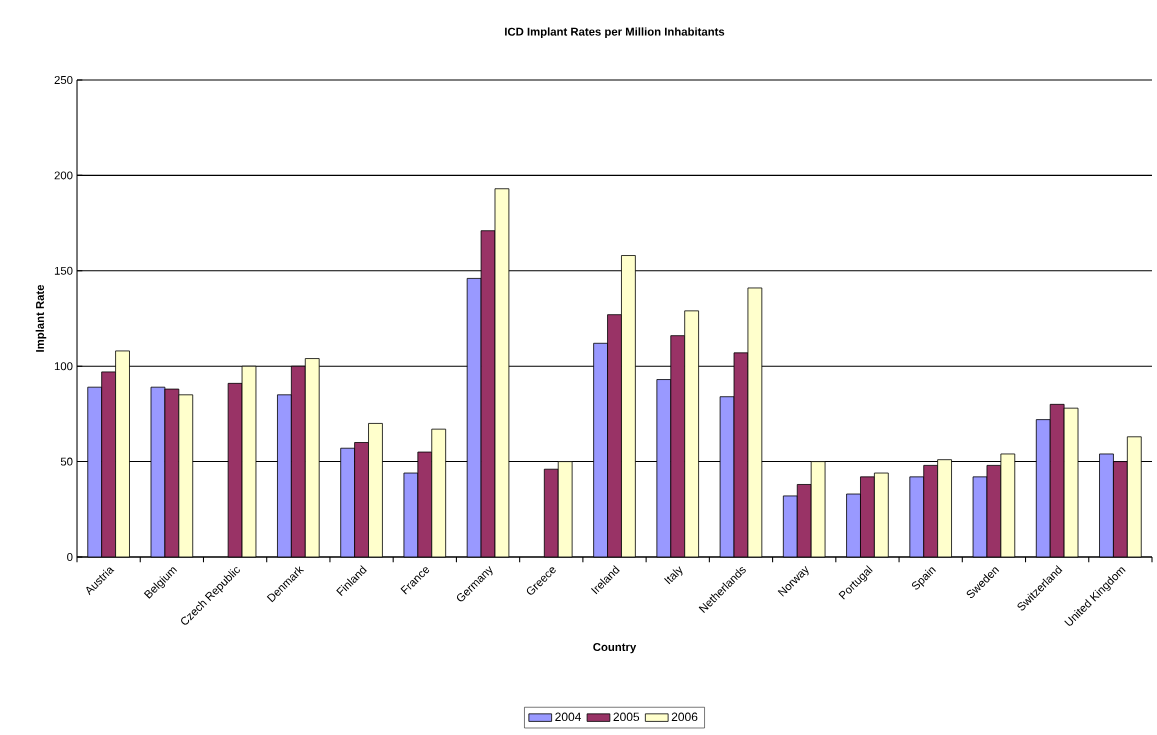  What do you see at coordinates (568, 717) in the screenshot?
I see `legend-label: 2004` at bounding box center [568, 717].